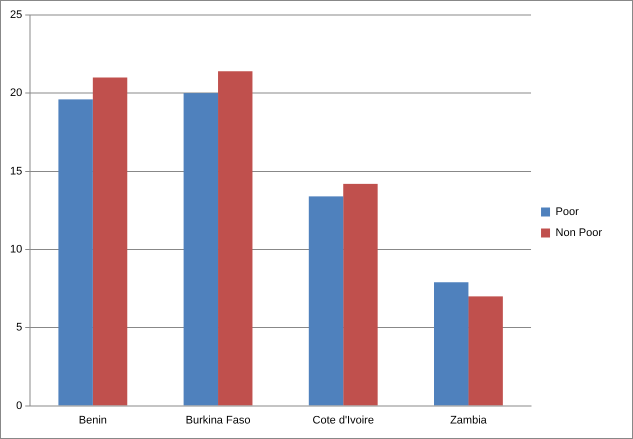  Describe the element at coordinates (218, 420) in the screenshot. I see `x-tick-label: Burkina Faso` at that location.